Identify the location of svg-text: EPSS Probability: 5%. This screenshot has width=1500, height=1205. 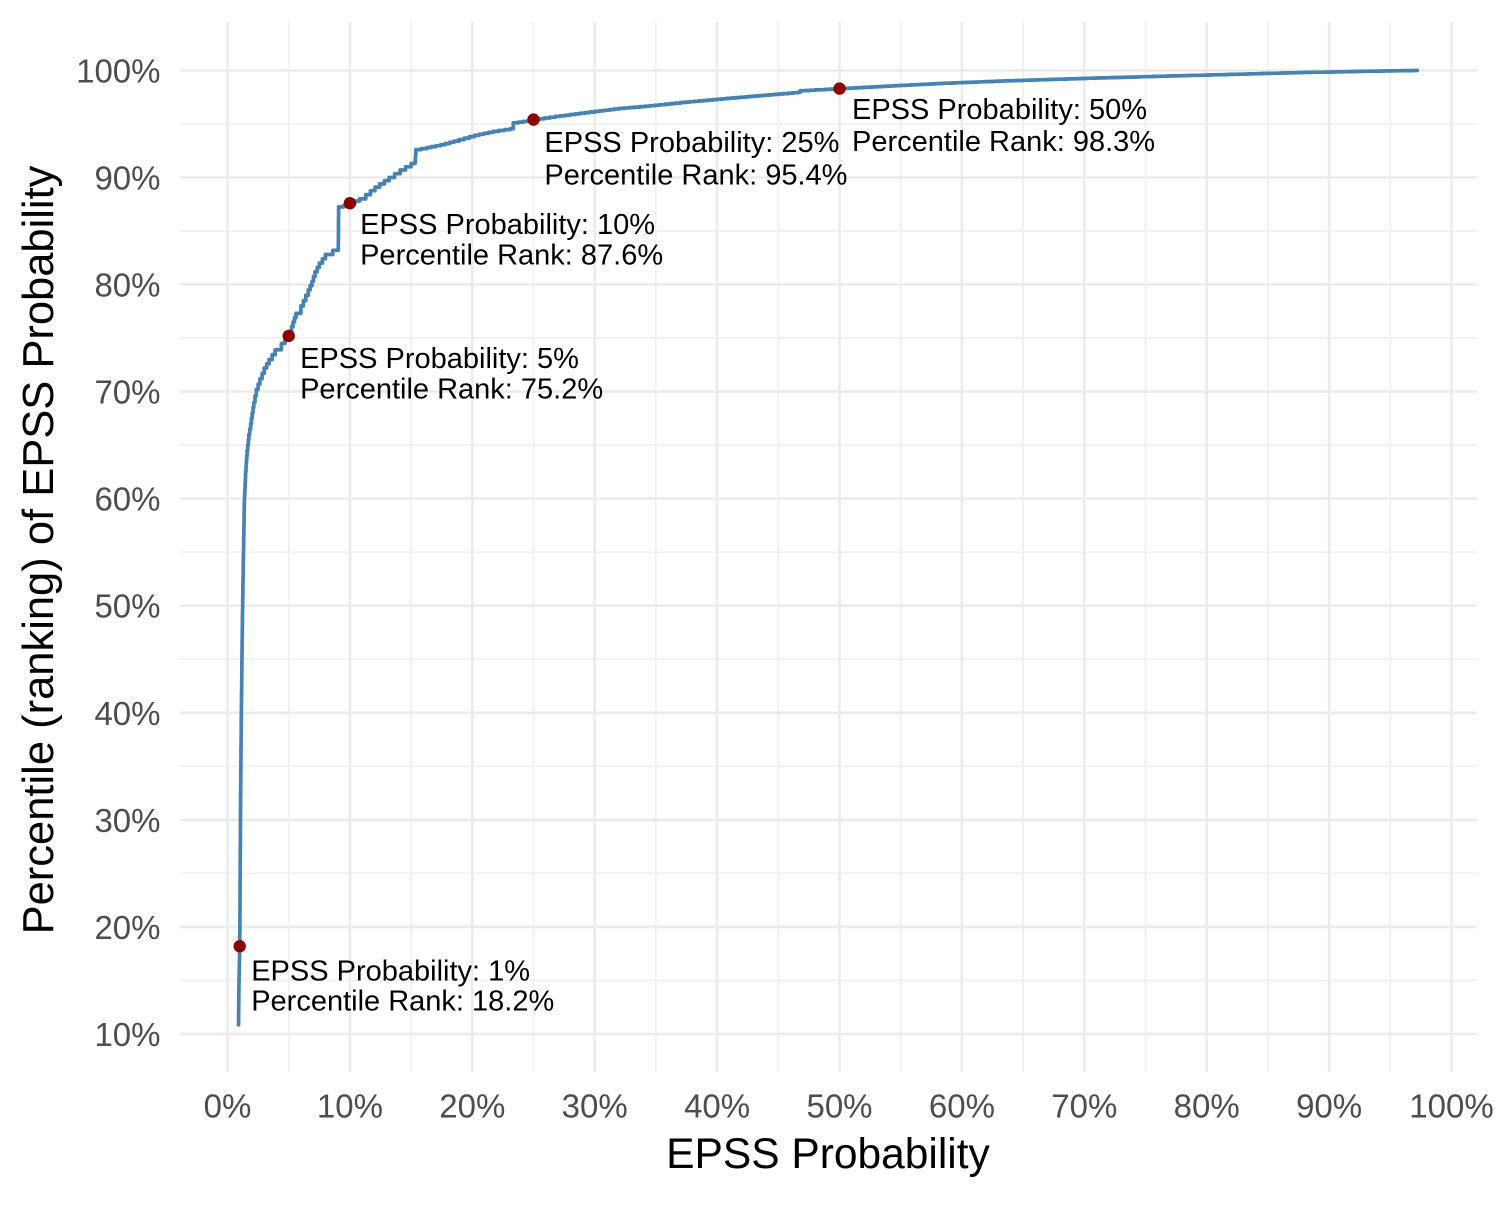
(439, 359).